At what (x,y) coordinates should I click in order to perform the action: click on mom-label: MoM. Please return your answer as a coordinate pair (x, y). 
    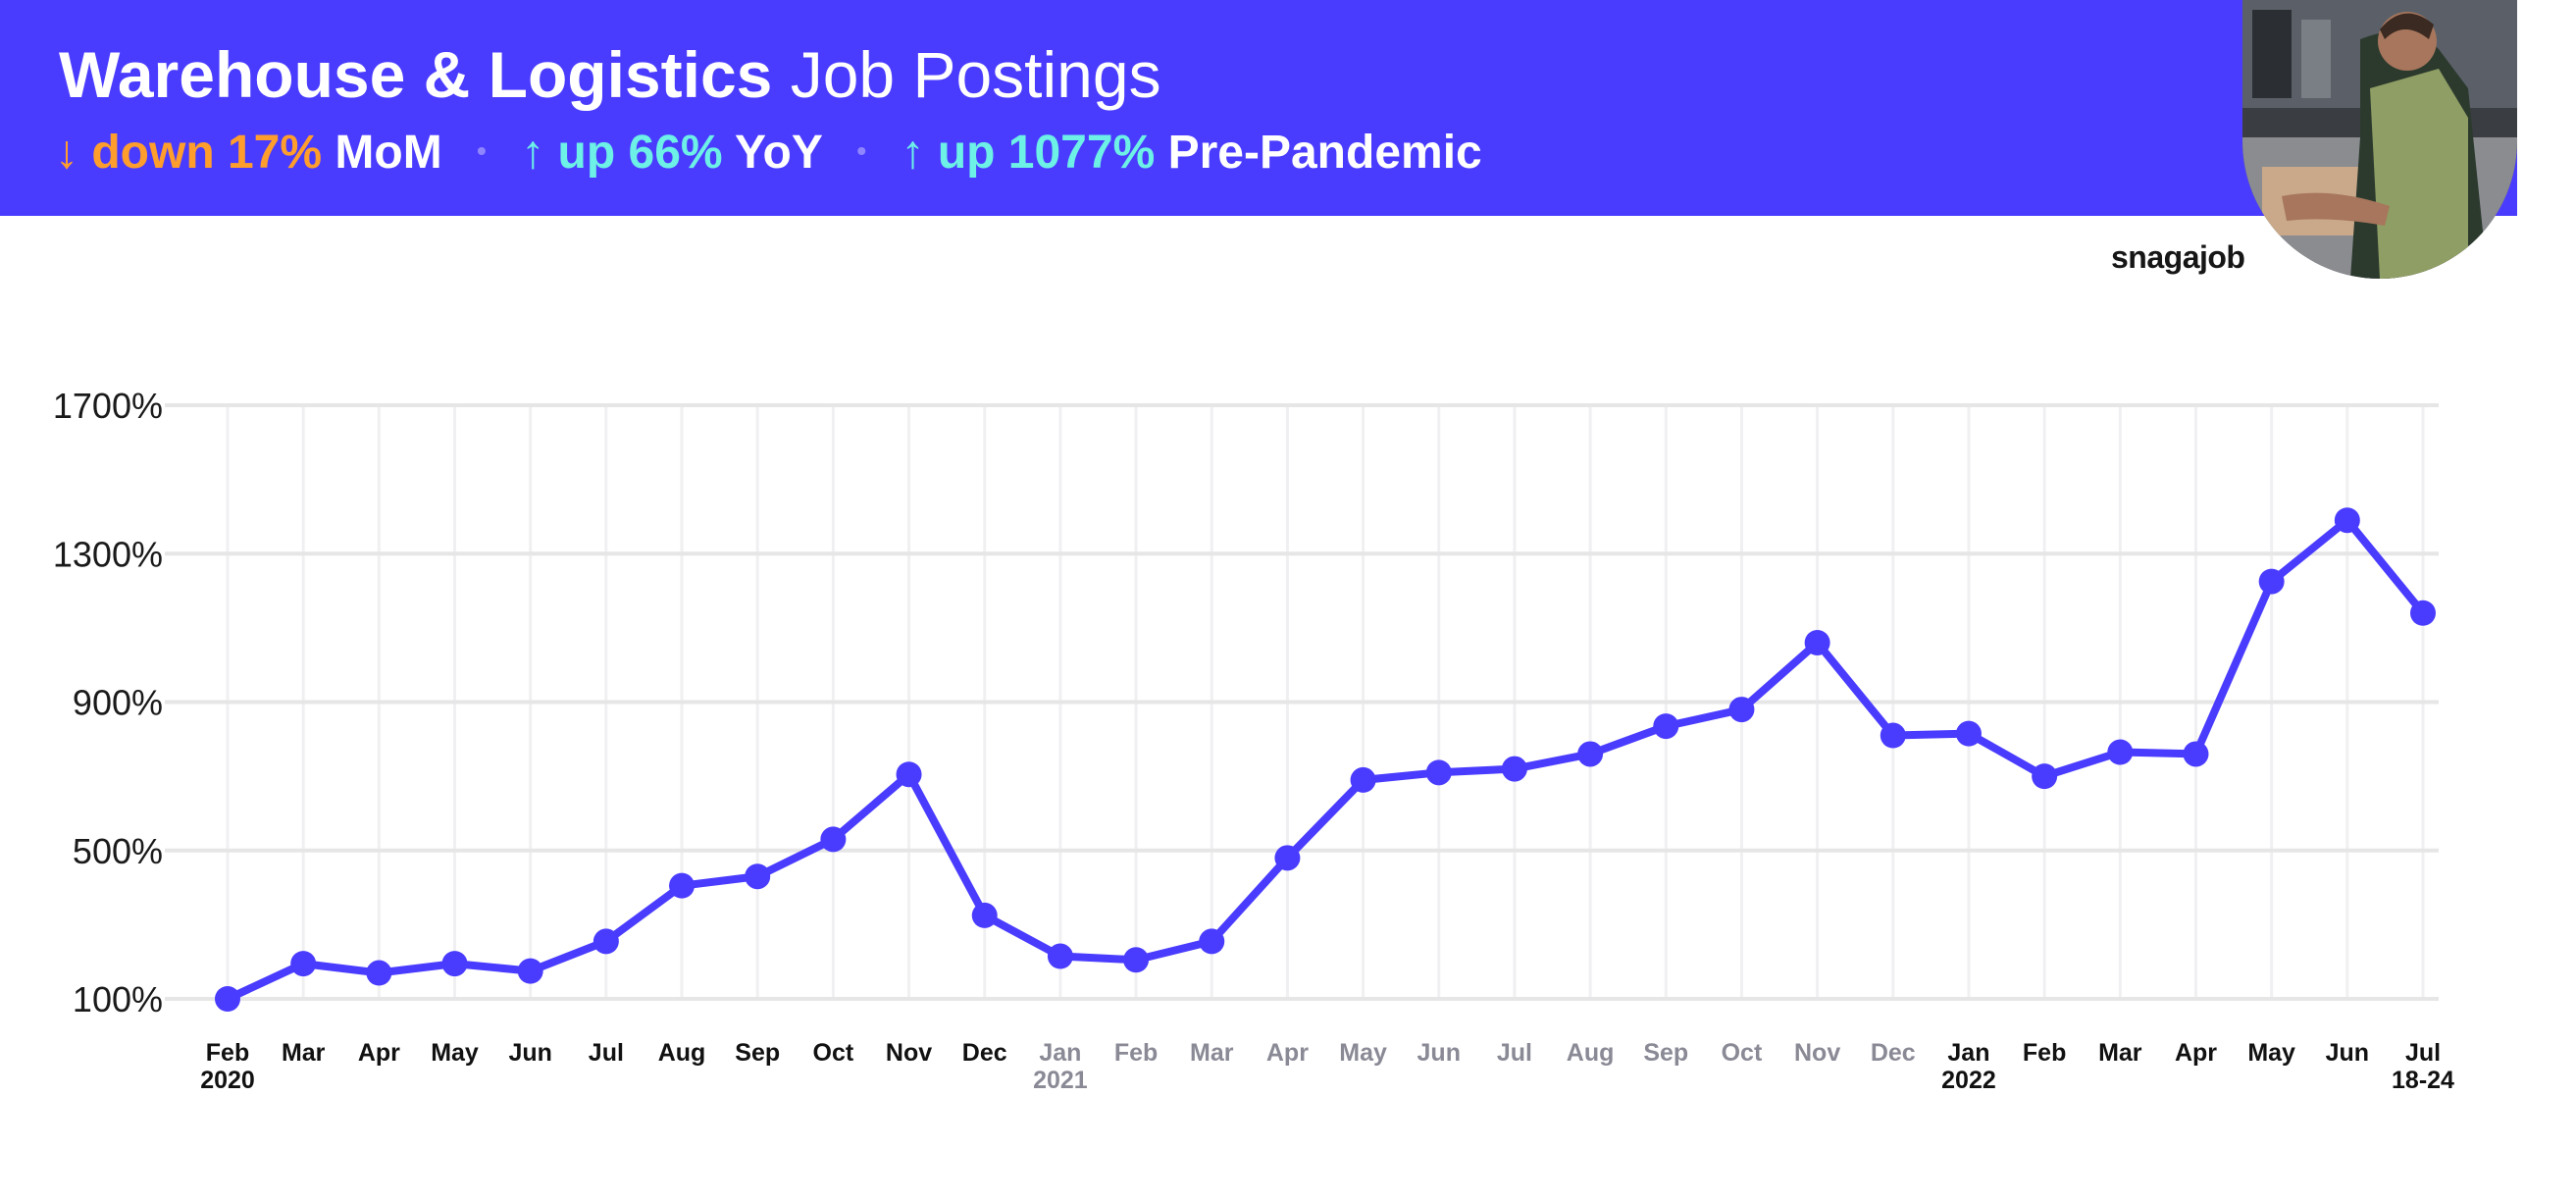
    Looking at the image, I should click on (388, 153).